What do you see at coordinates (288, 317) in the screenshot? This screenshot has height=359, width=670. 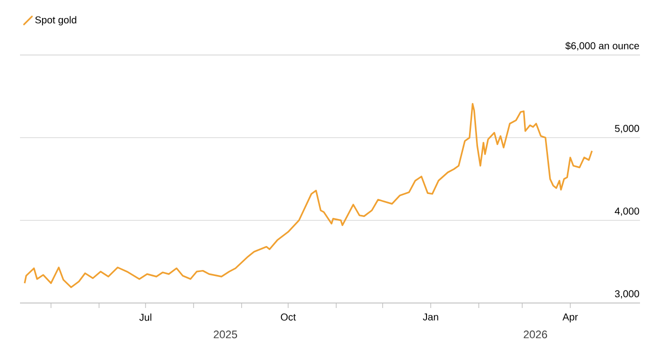 I see `x-tick-label: Oct` at bounding box center [288, 317].